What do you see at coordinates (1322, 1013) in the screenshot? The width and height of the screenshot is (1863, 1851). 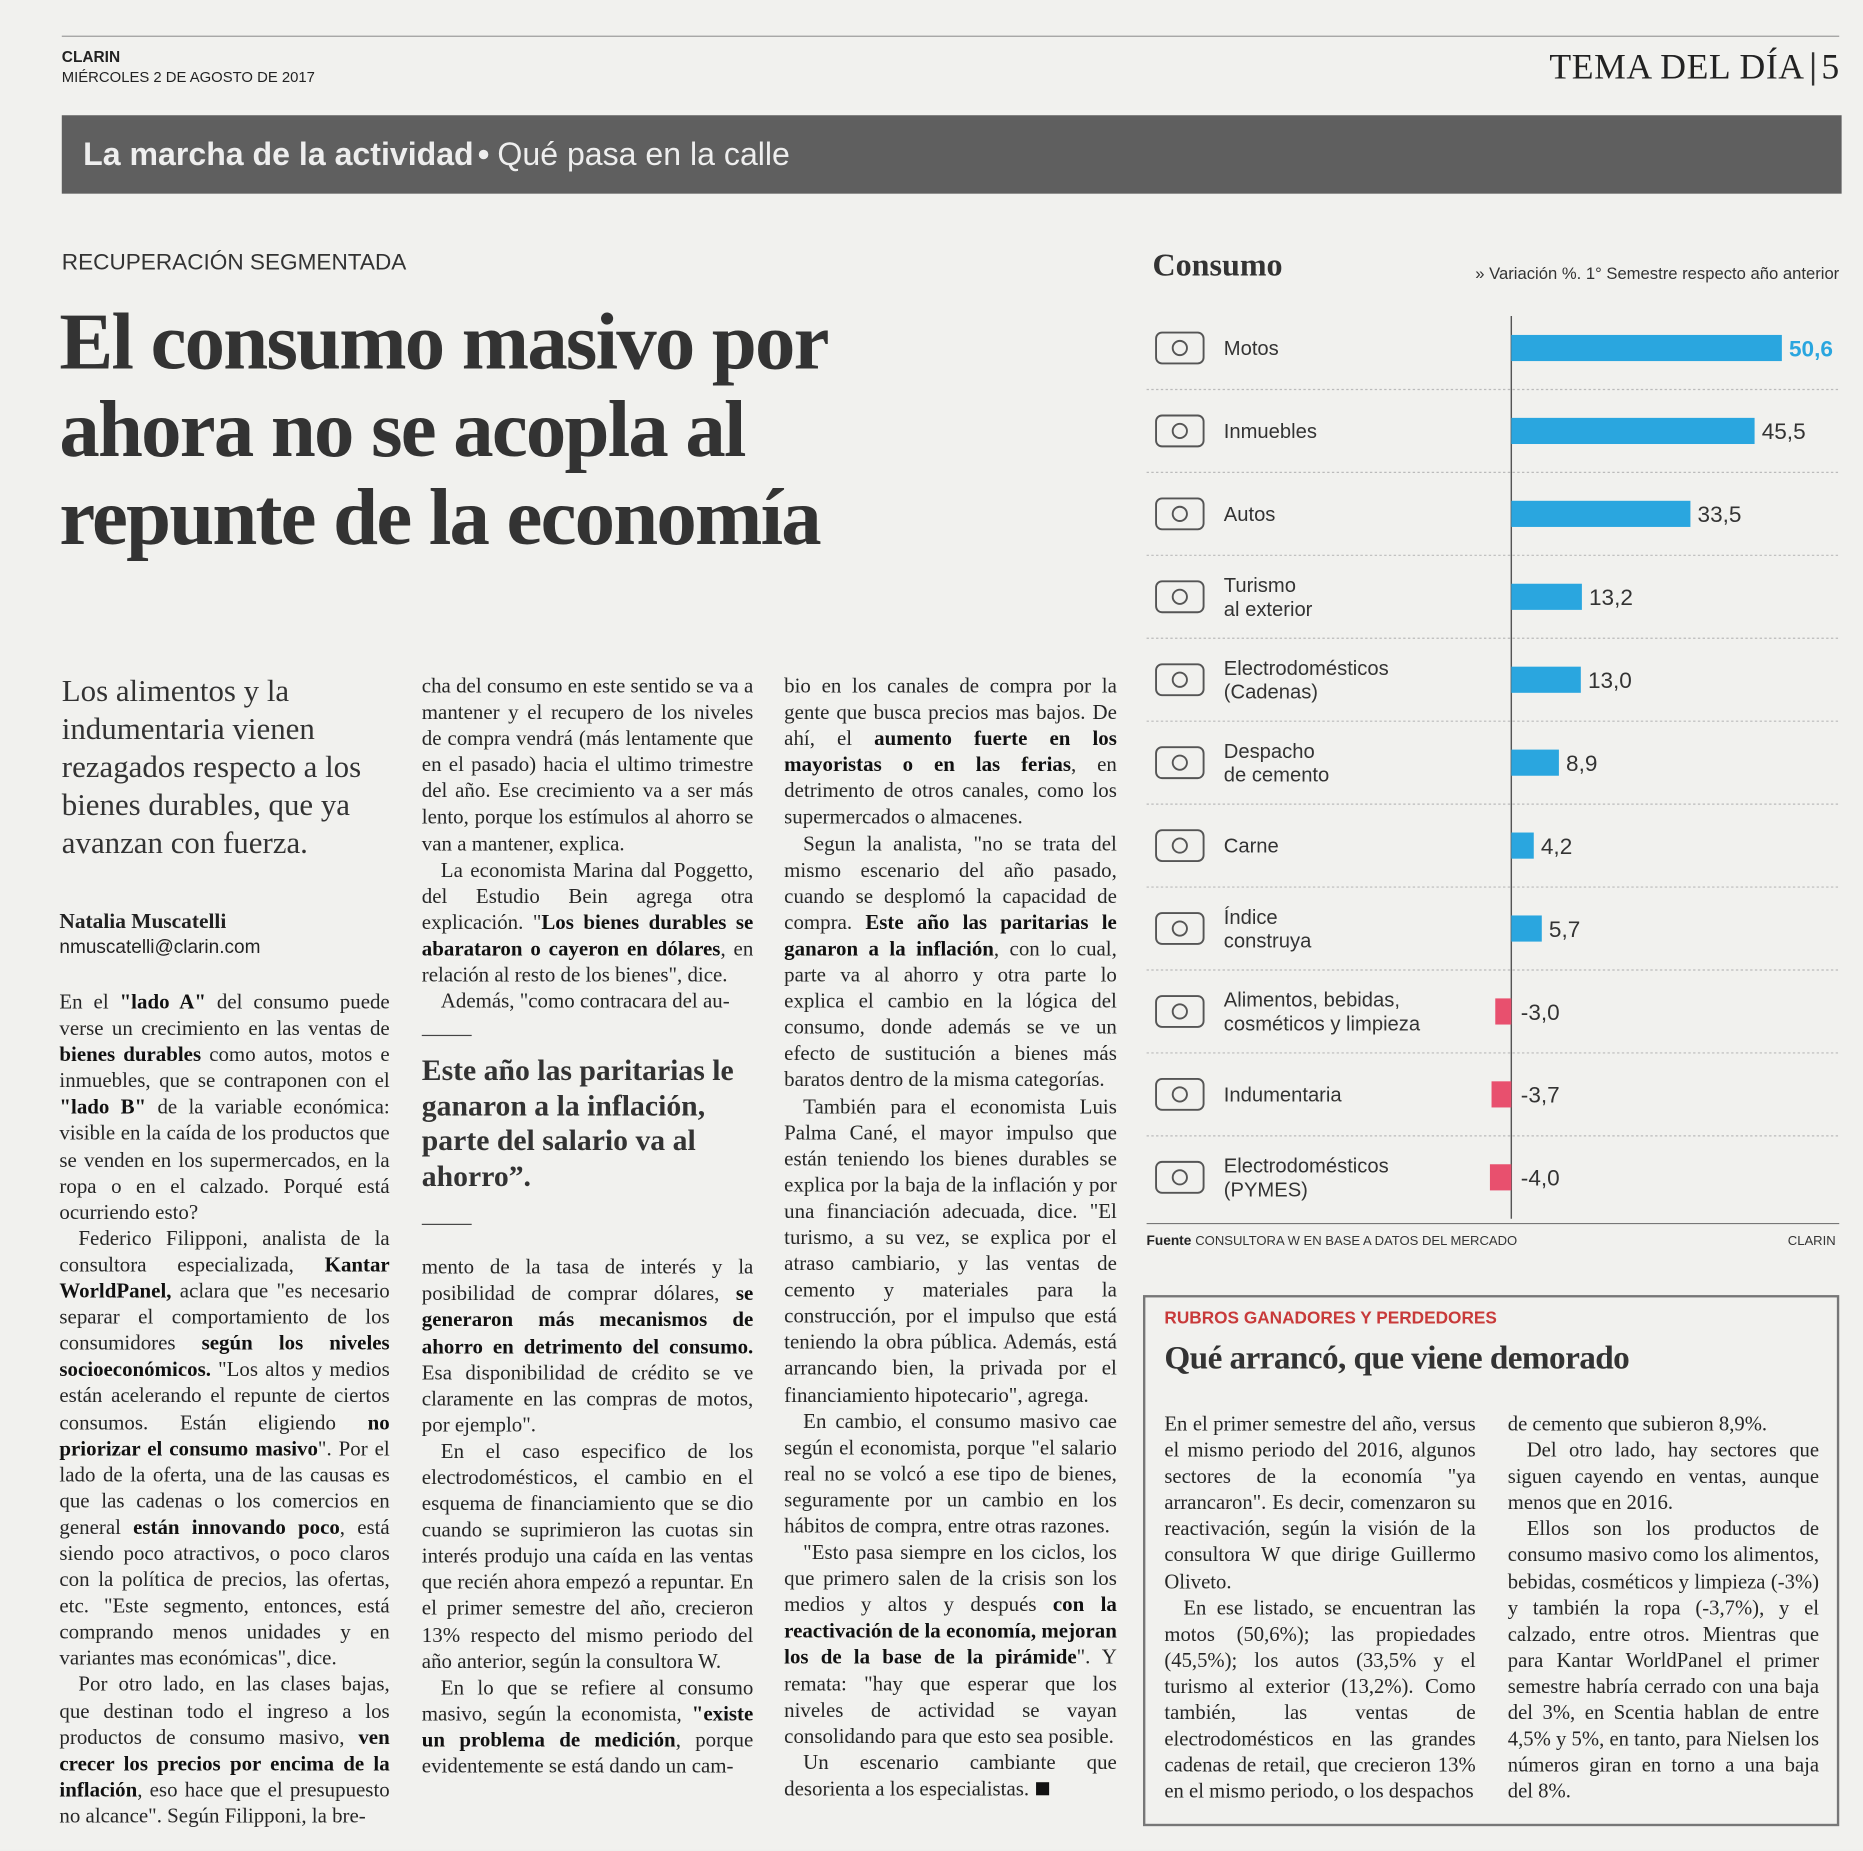 I see `category-label: Alimentos, bebidas, cosméticos y limpieza` at bounding box center [1322, 1013].